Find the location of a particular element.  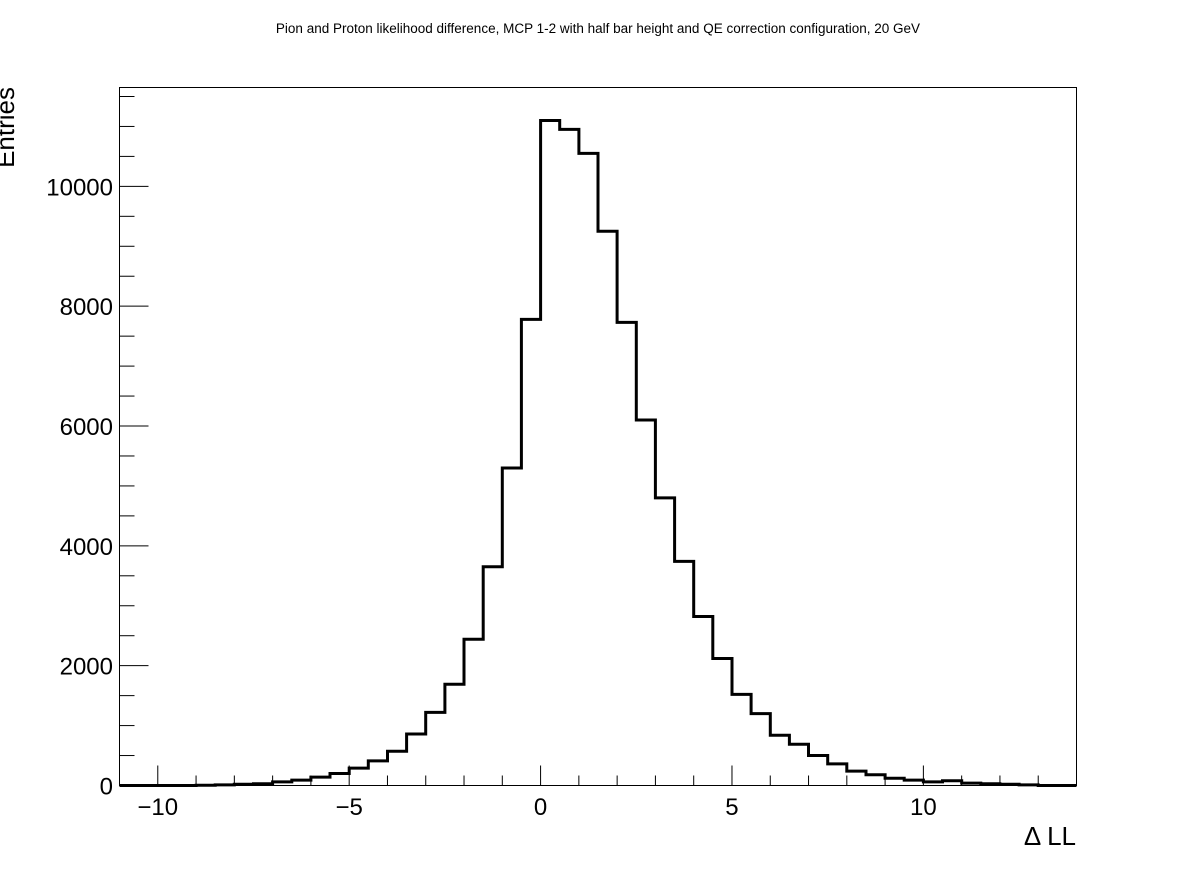

x-tick-label: 10 is located at coordinates (923, 807).